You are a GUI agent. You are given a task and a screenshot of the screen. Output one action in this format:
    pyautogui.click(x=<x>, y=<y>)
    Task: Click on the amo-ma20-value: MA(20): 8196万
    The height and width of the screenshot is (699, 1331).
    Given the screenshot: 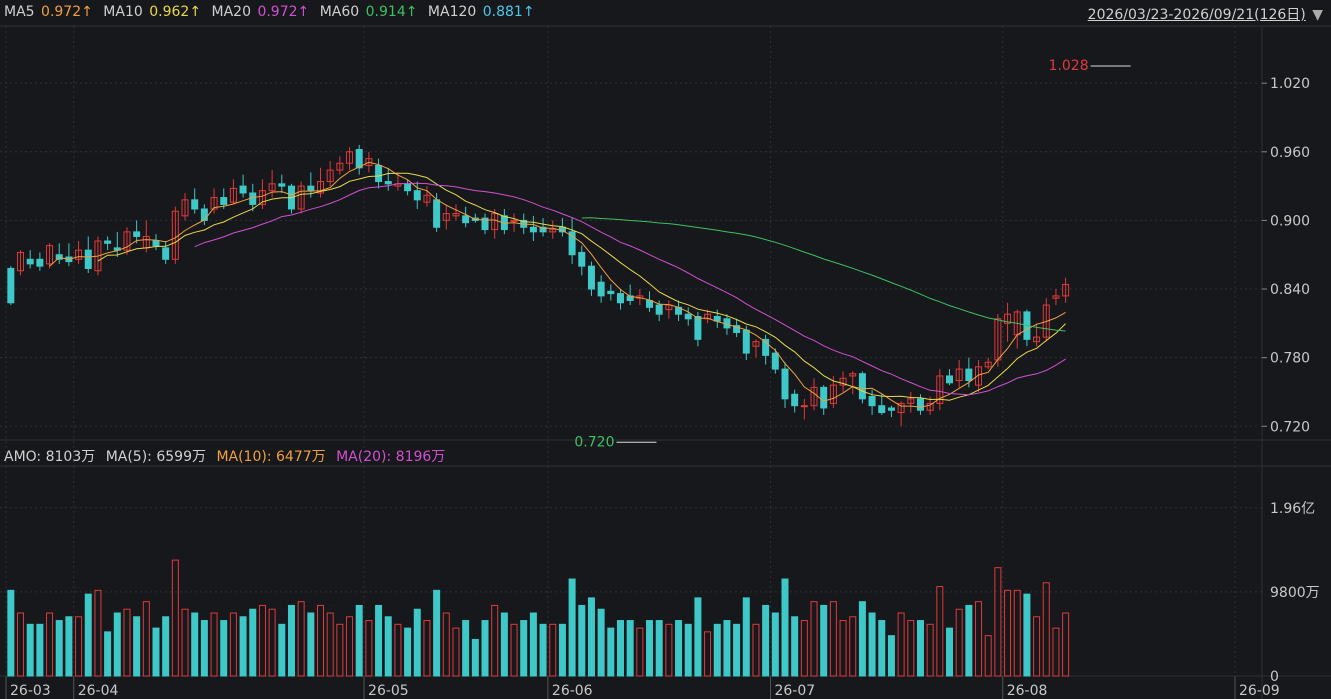 What is the action you would take?
    pyautogui.click(x=391, y=457)
    